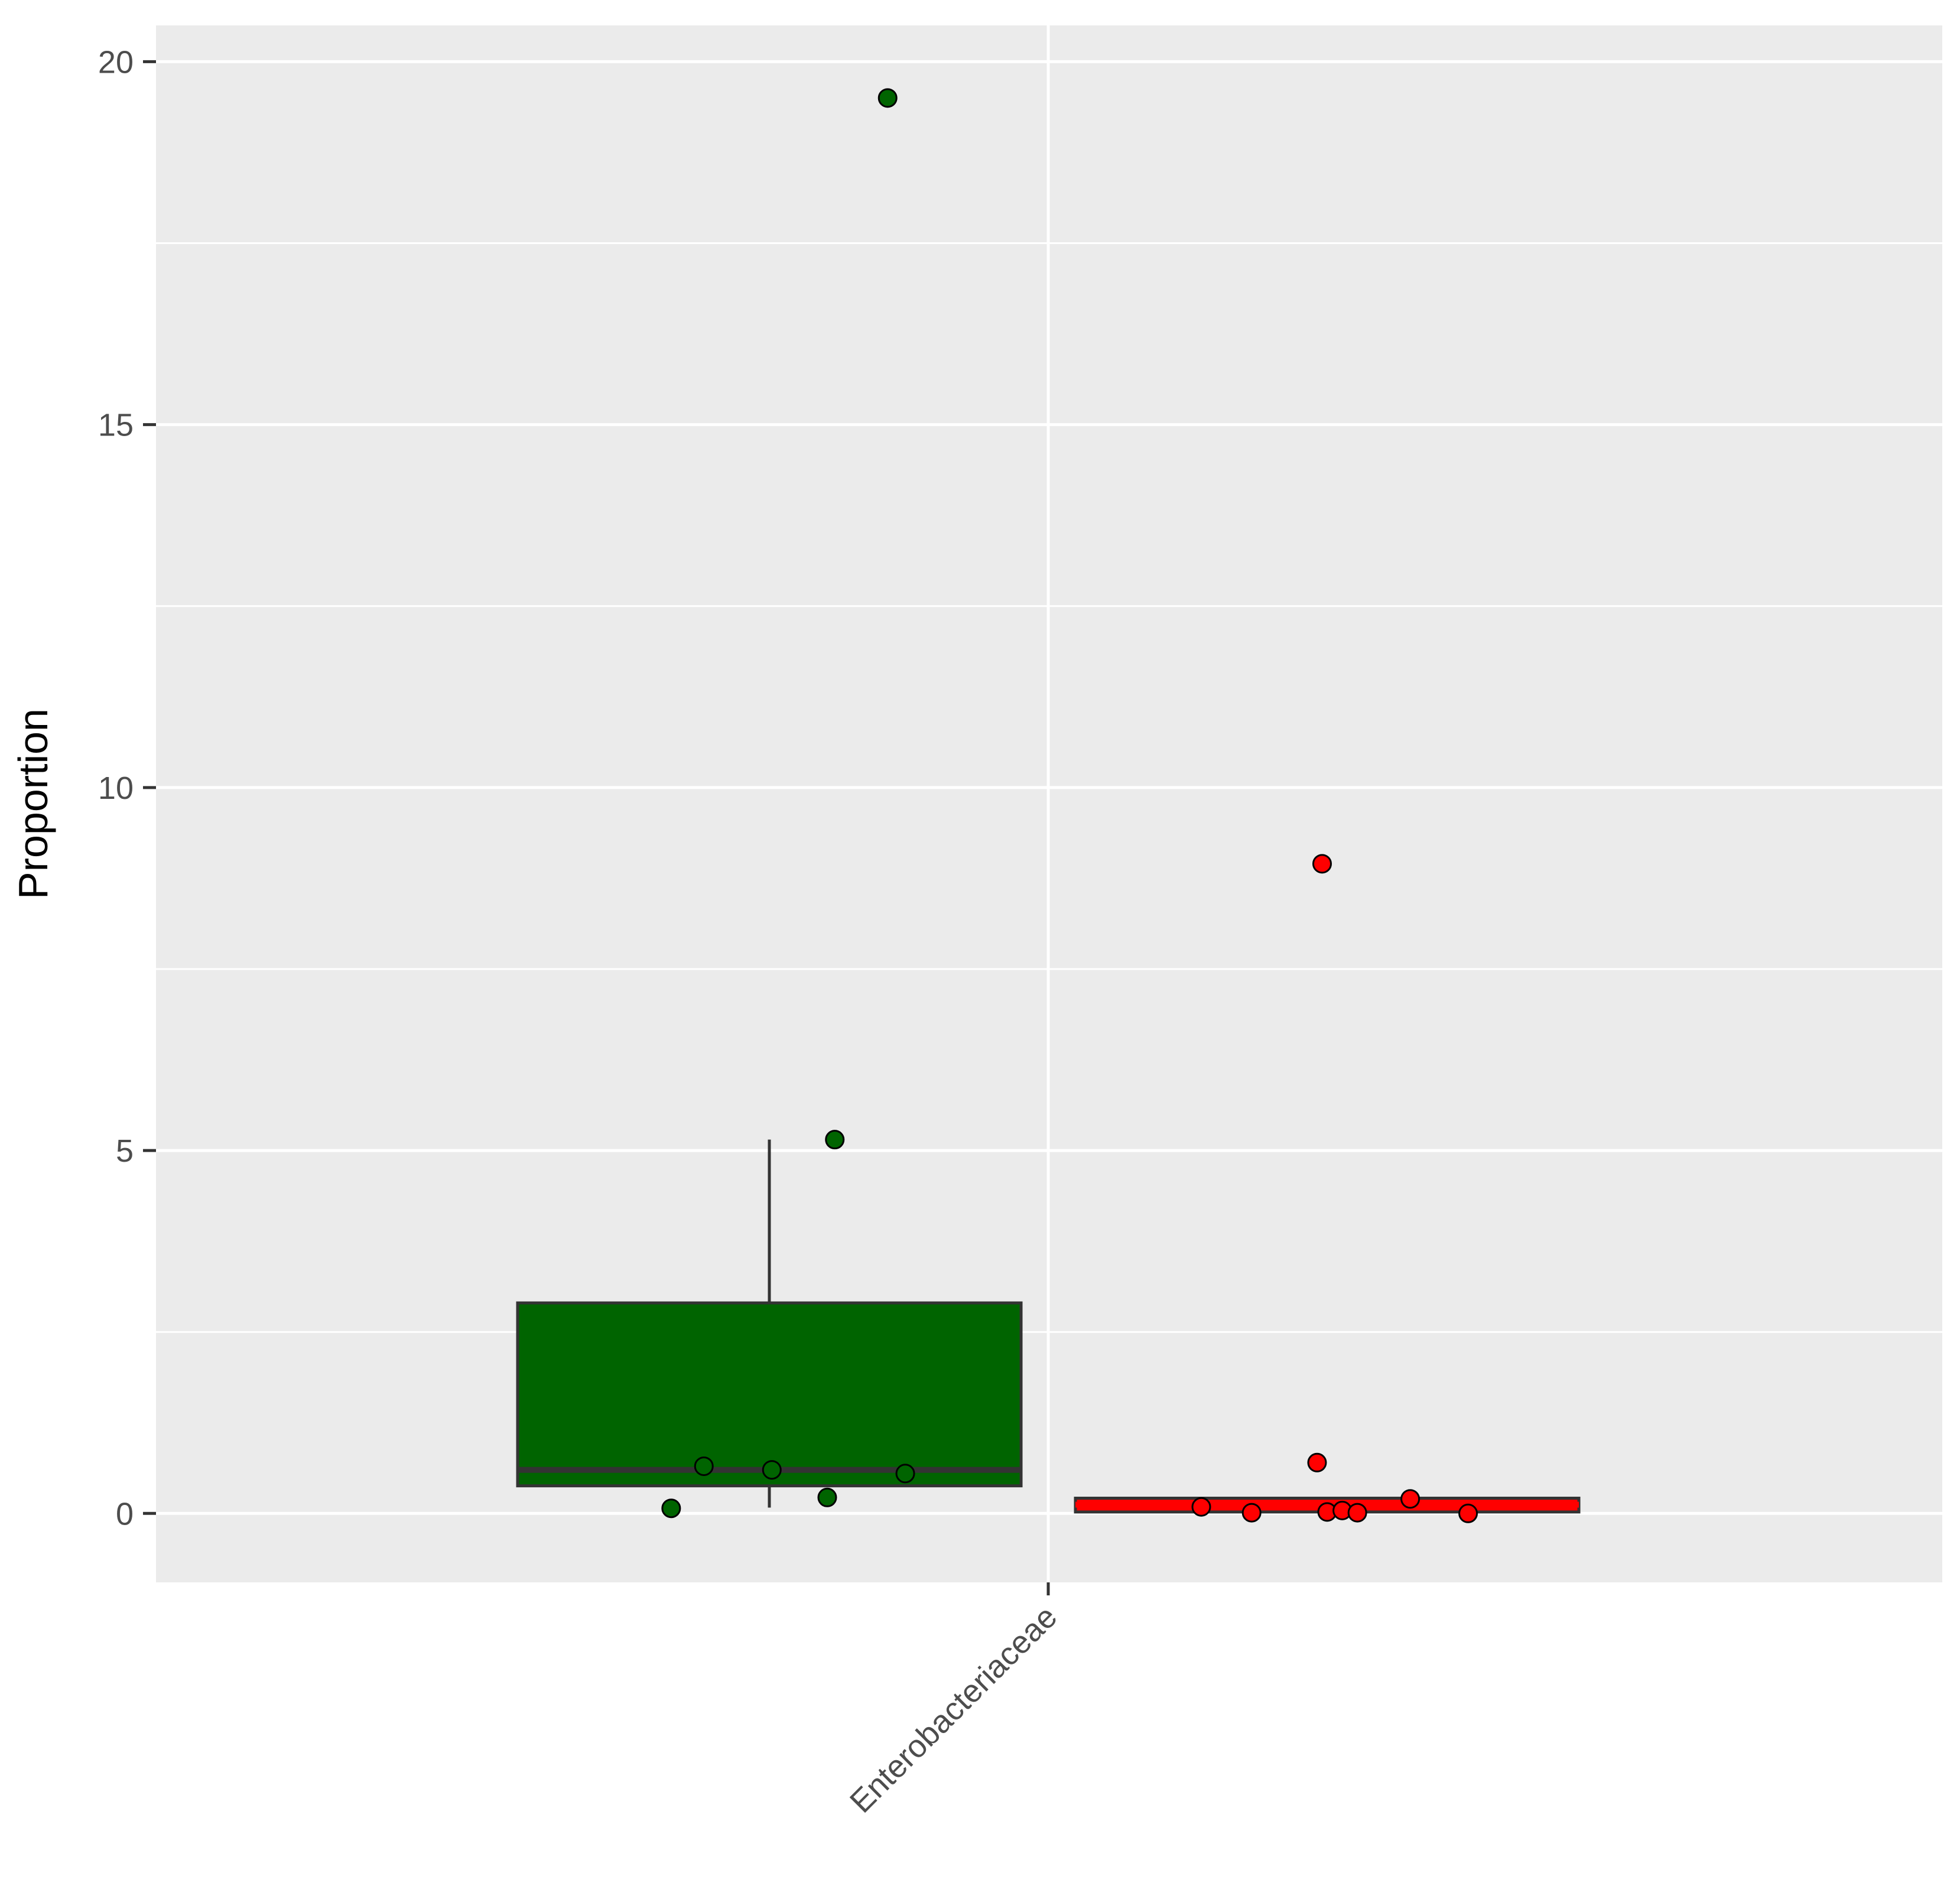 The image size is (1960, 1892). What do you see at coordinates (953, 1709) in the screenshot?
I see `x-tick-label: Enterobacteriaceae` at bounding box center [953, 1709].